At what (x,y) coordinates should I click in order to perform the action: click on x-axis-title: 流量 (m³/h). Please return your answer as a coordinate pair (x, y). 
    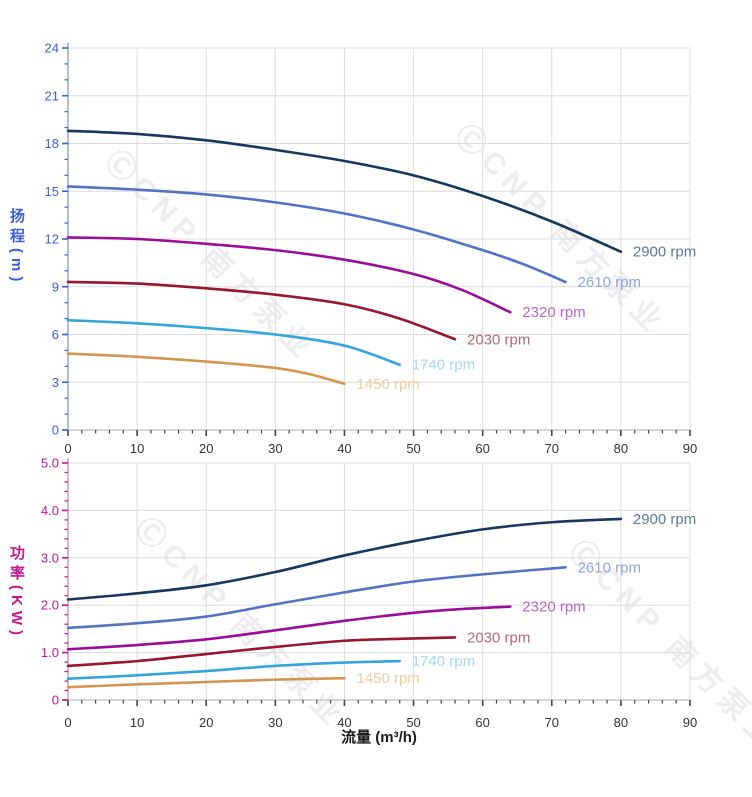
    Looking at the image, I should click on (379, 737).